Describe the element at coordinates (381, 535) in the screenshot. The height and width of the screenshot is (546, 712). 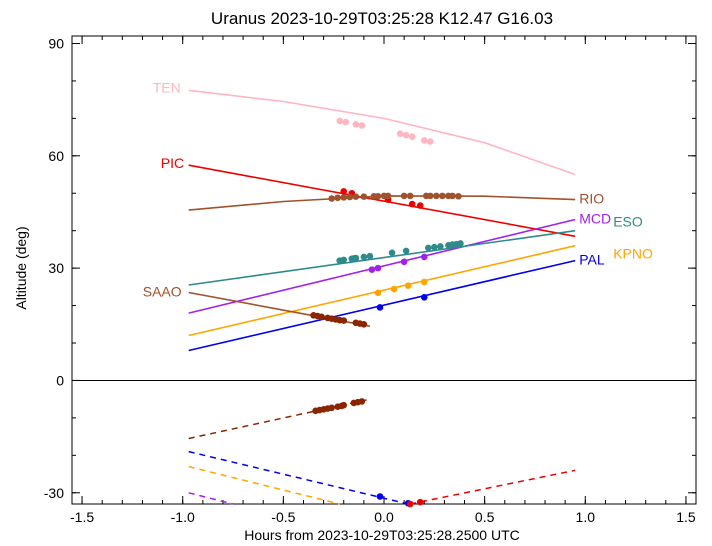
I see `x-axis-label: Hours from 2023-10-29T03:25:28.2500 UTC` at that location.